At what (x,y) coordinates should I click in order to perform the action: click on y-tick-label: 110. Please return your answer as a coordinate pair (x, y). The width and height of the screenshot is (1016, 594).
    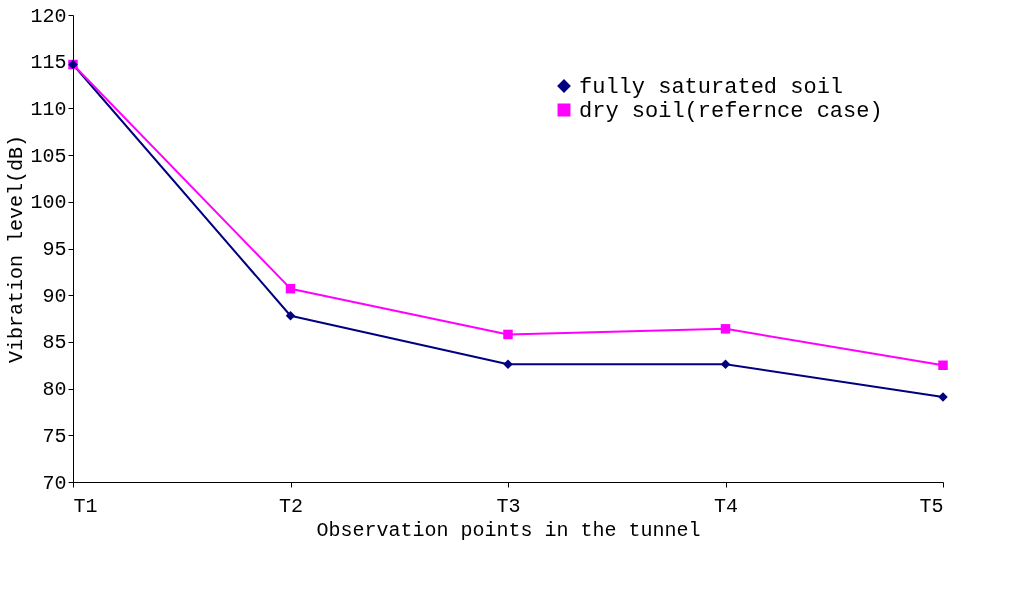
    Looking at the image, I should click on (48, 109).